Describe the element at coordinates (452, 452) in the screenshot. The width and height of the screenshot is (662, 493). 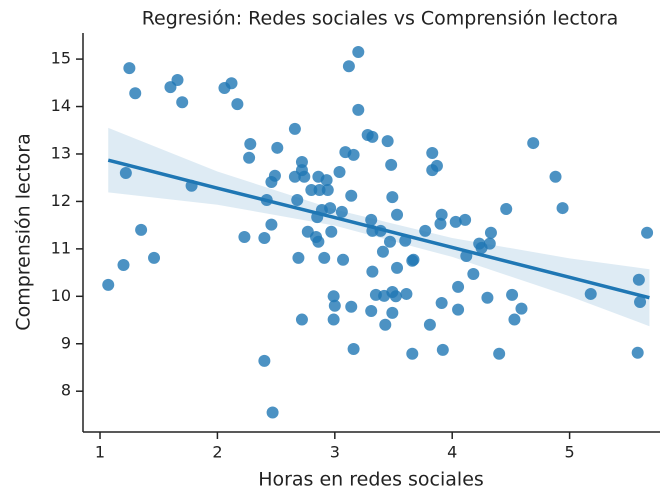
I see `x-tick-label: 4` at that location.